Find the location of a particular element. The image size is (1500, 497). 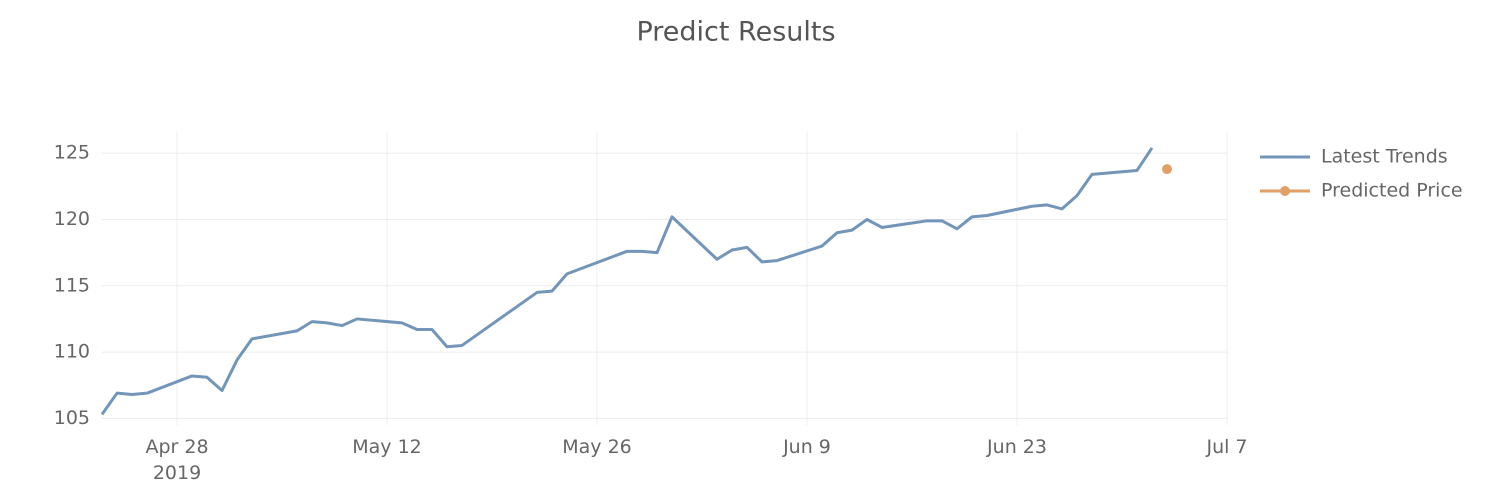

y-tick-label: 125 is located at coordinates (72, 153).